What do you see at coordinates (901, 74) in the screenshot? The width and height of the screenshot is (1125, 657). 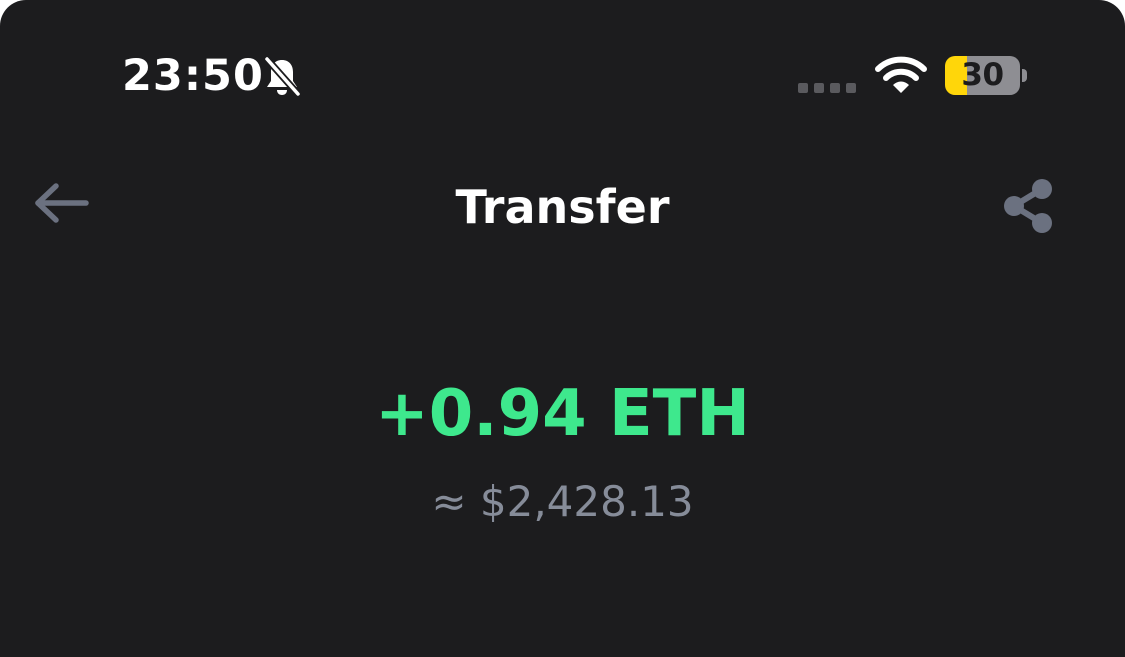 I see `wifi-icon` at bounding box center [901, 74].